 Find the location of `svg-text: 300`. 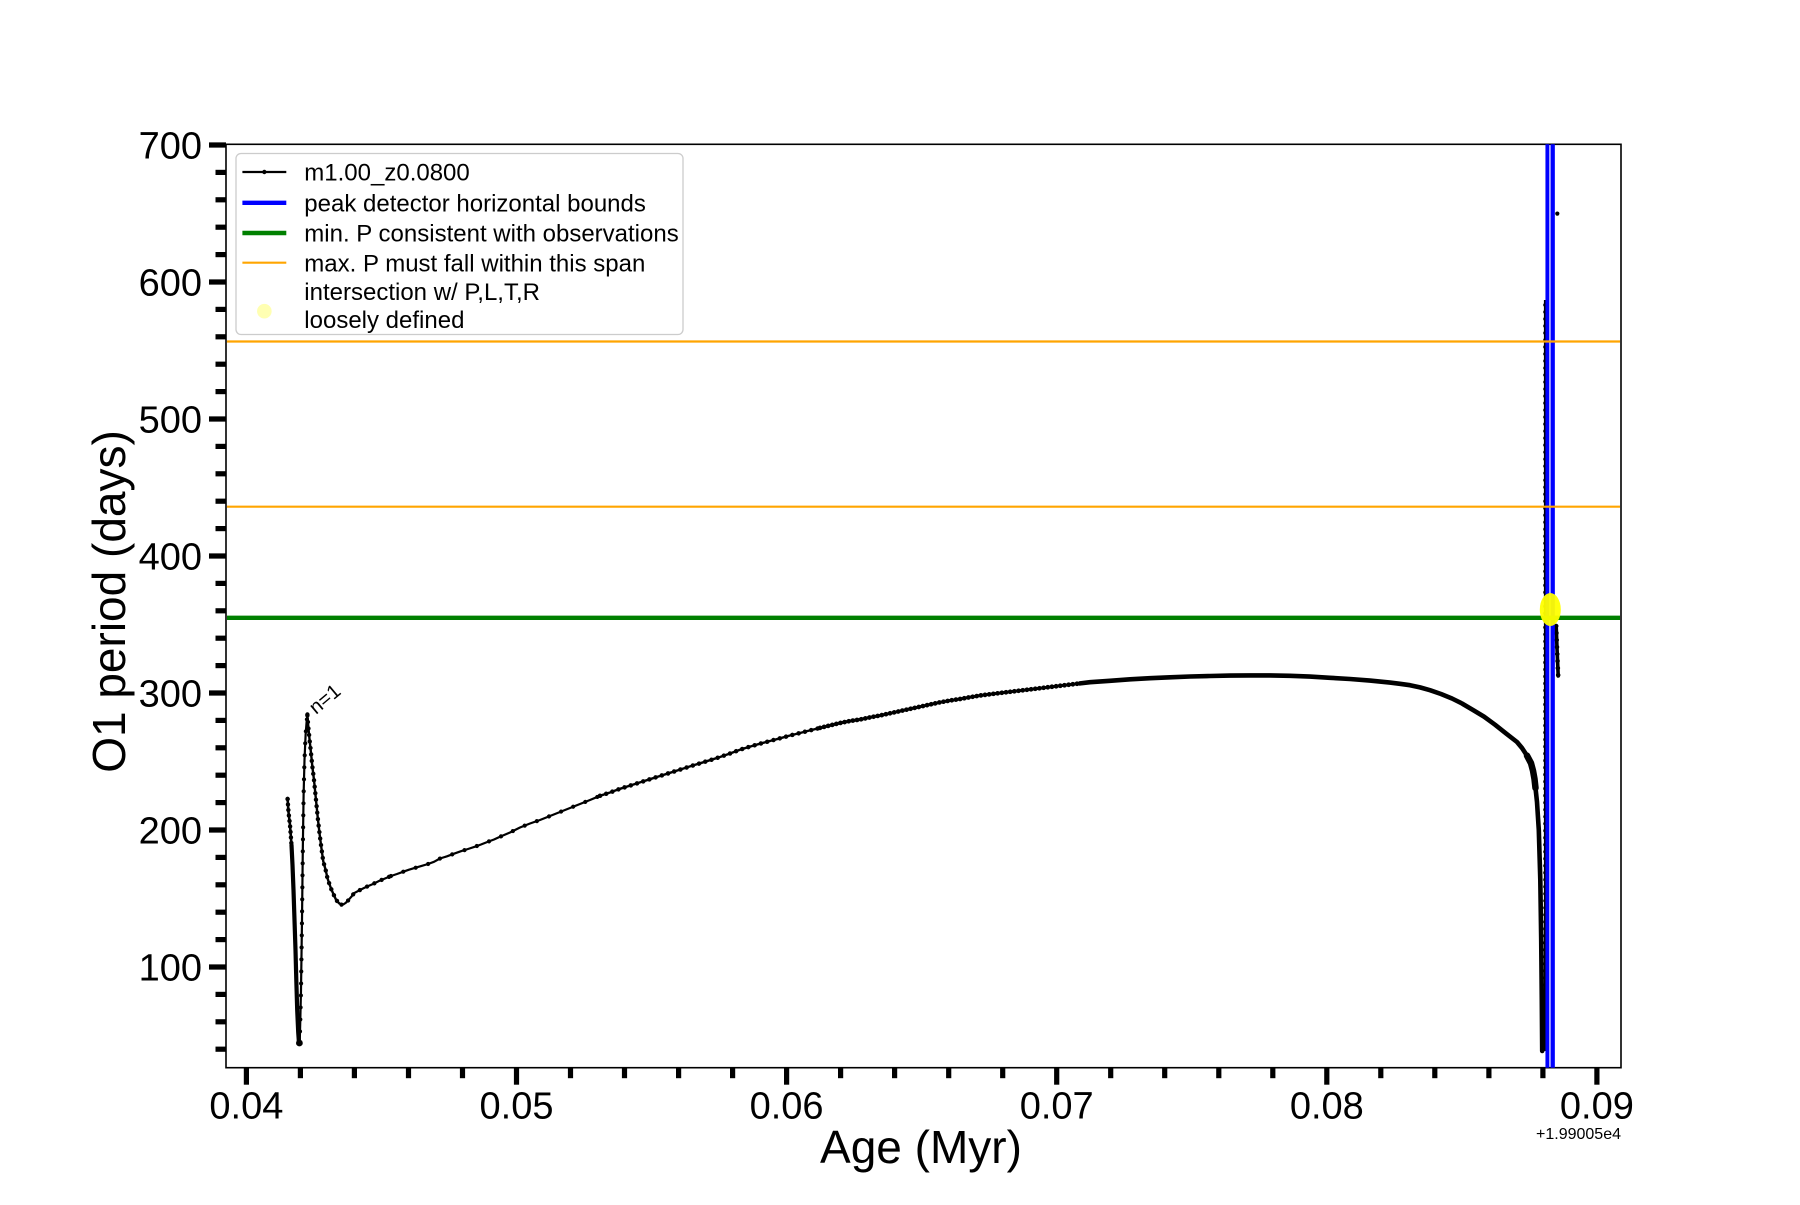

svg-text: 300 is located at coordinates (170, 695).